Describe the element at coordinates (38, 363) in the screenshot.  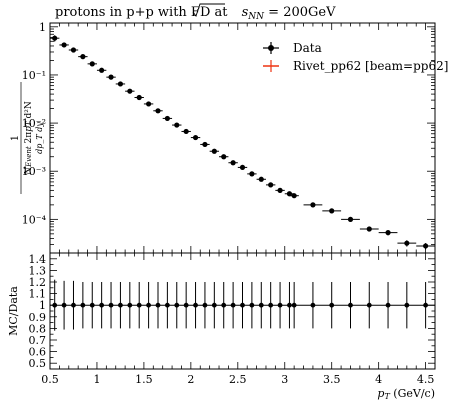
I see `ratio-y-tick-label: 0.5` at that location.